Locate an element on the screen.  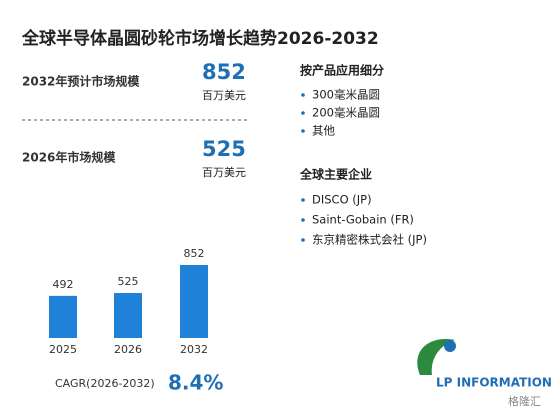
segments-title: 按产品应用细分 is located at coordinates (342, 70).